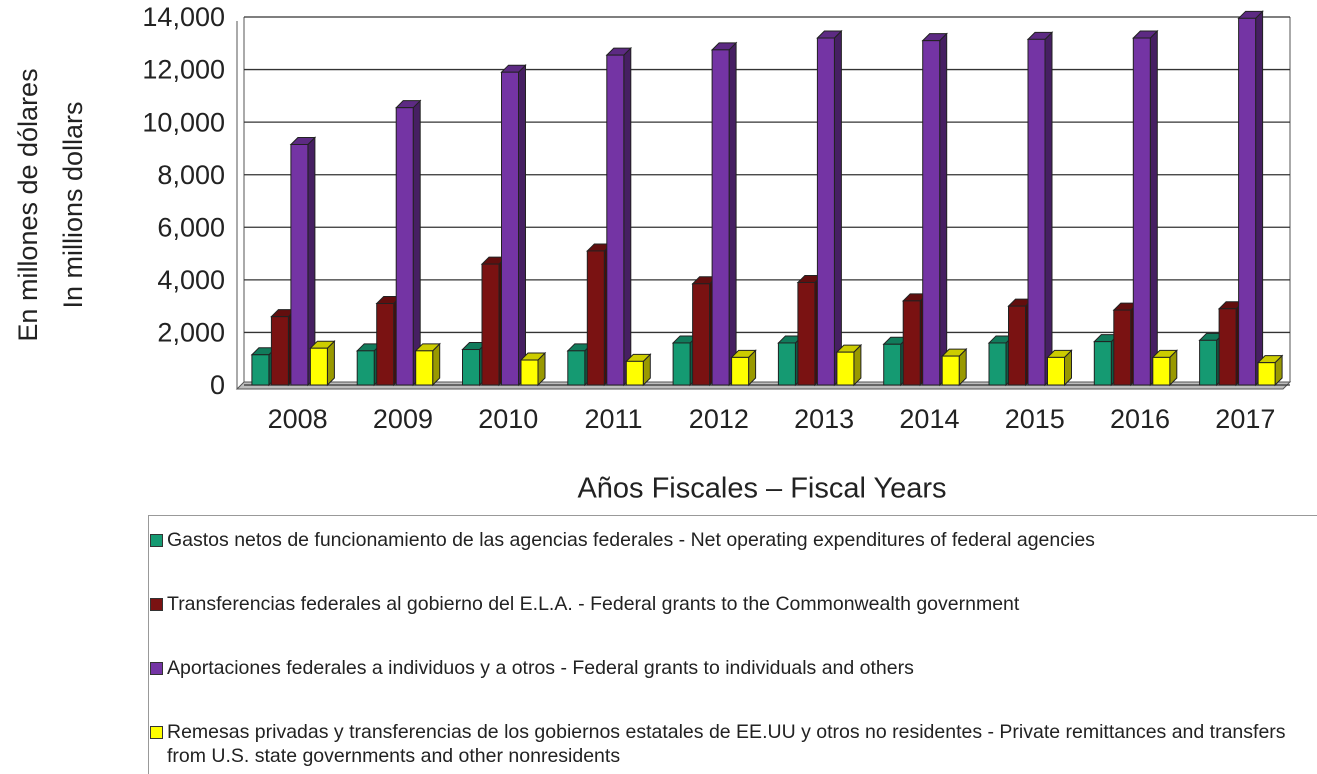  I want to click on y-axis-title: In millions dollars, so click(73, 204).